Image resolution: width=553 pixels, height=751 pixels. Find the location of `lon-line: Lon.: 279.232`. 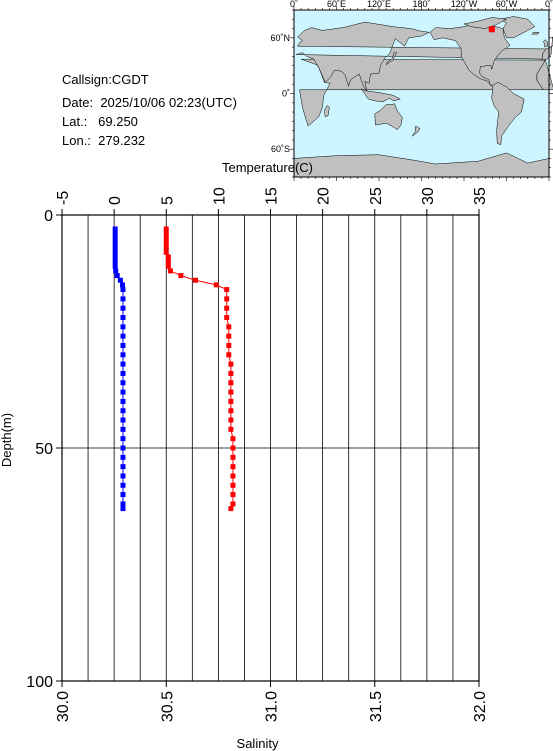

lon-line: Lon.: 279.232 is located at coordinates (103, 140).